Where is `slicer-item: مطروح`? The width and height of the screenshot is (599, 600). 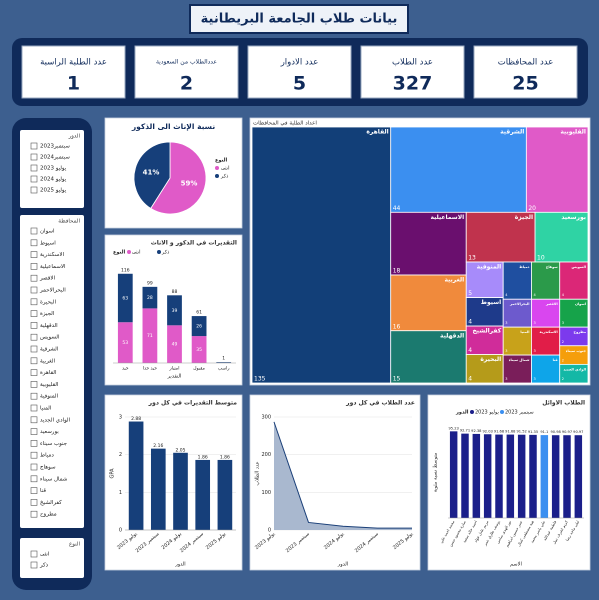
slicer-item: مطروح is located at coordinates (48, 515).